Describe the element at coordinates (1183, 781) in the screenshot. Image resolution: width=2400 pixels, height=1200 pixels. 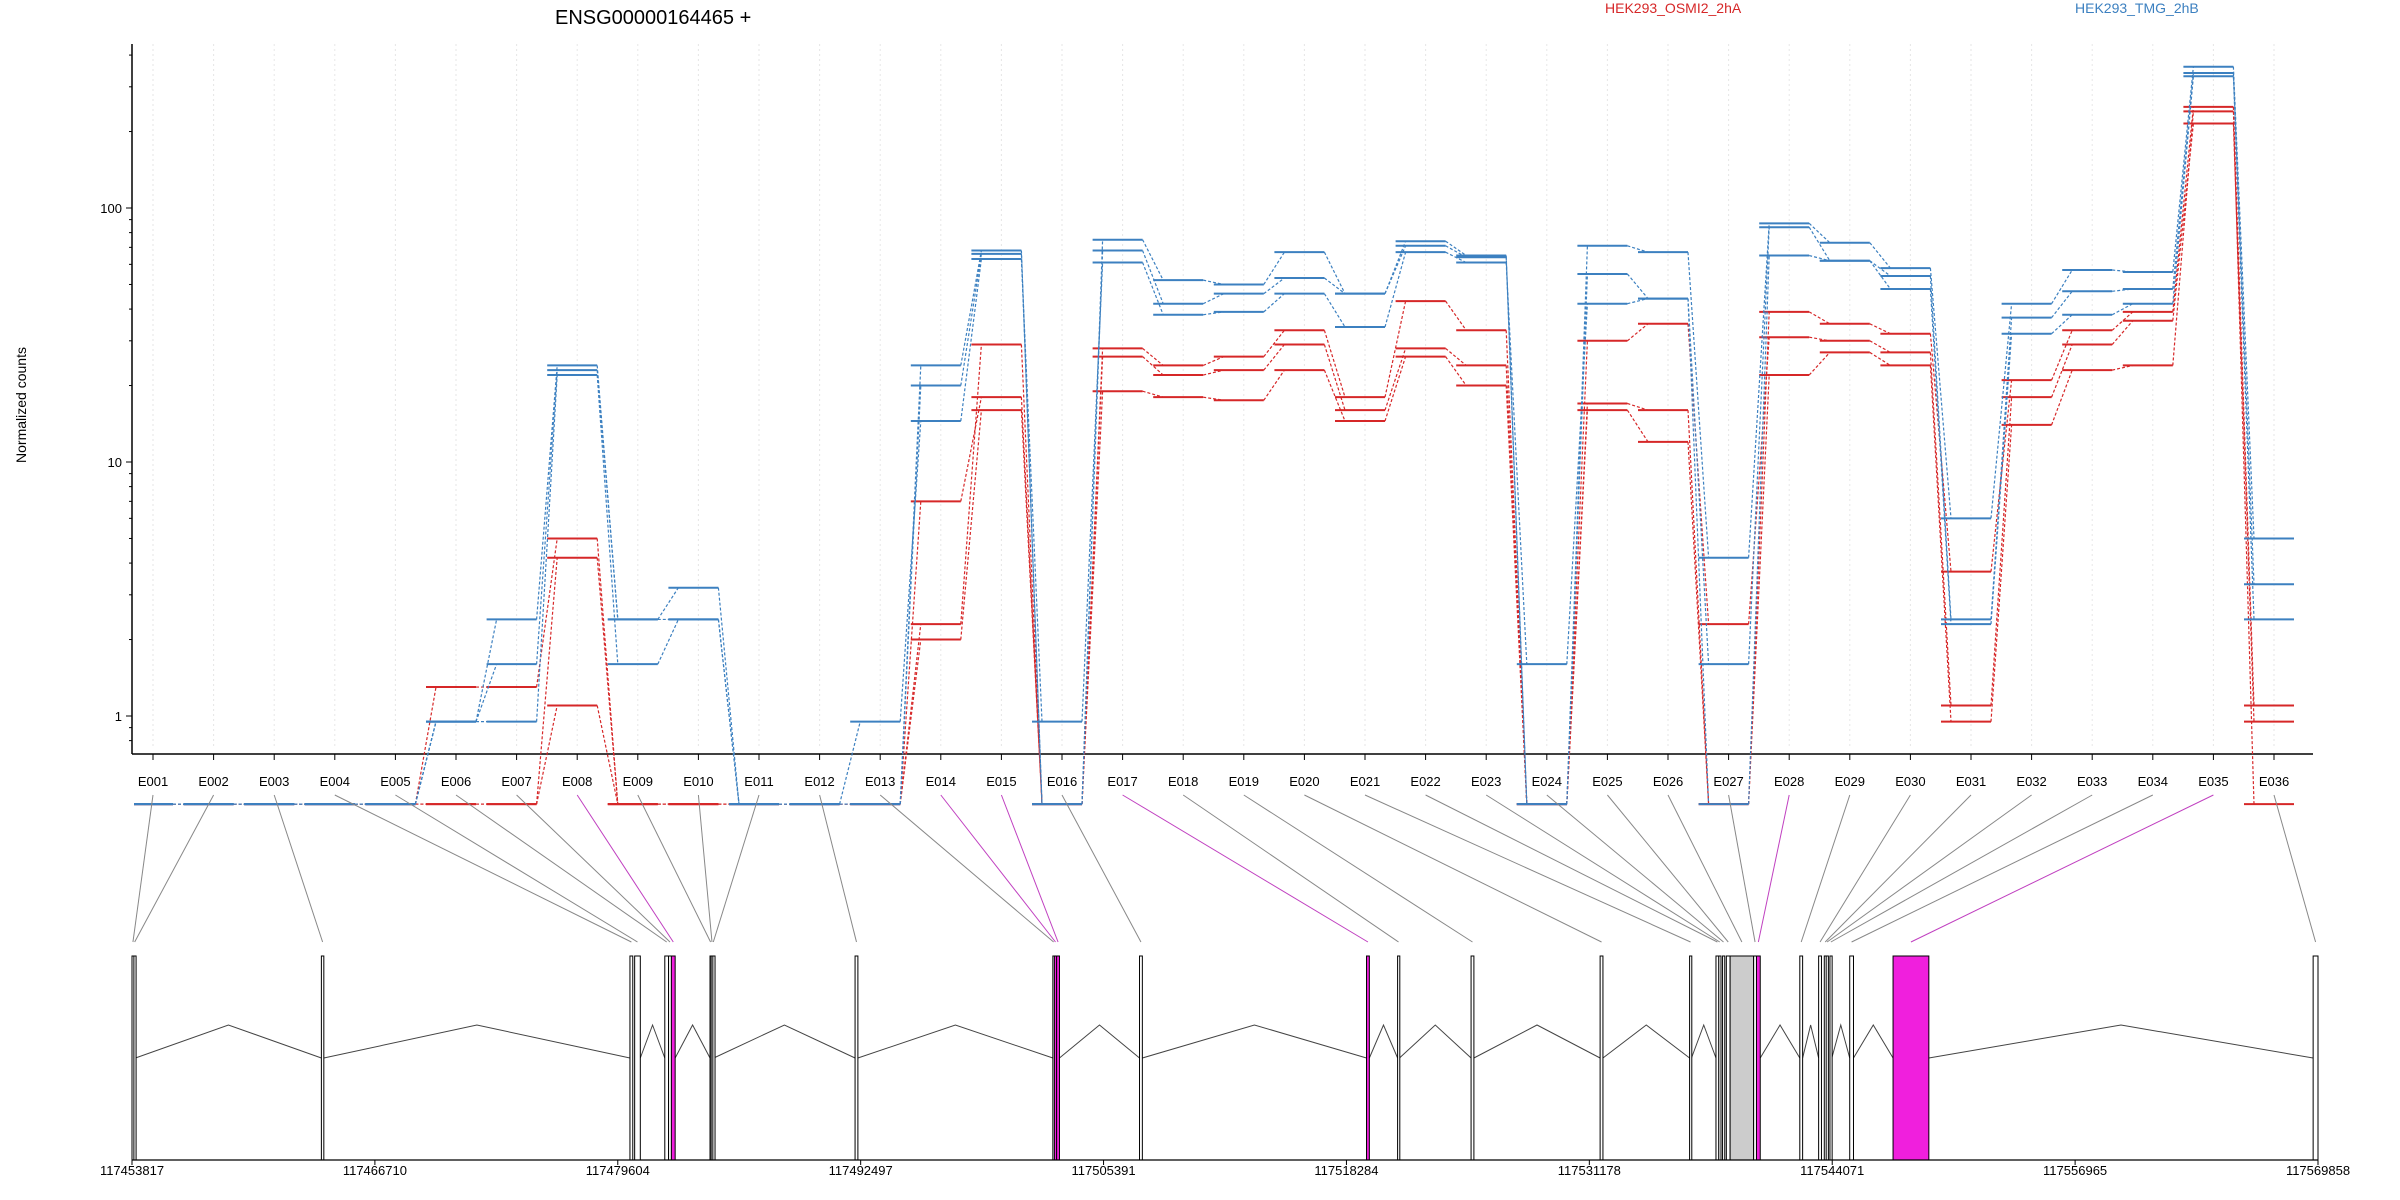
I see `x-tick-label-E018: E018` at that location.